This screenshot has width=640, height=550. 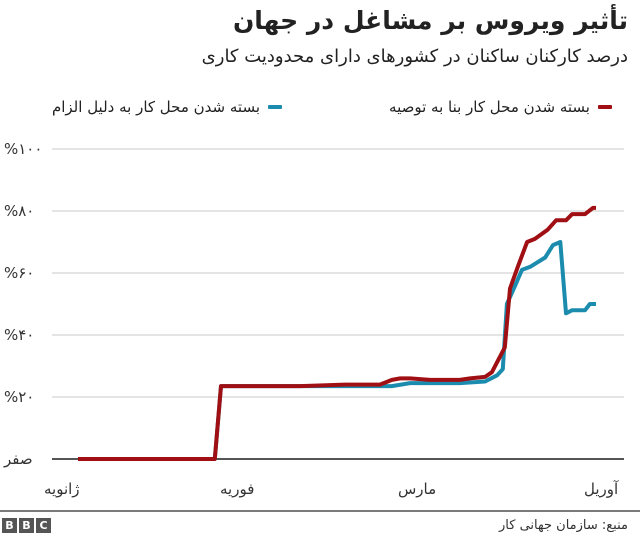 I want to click on legend-label-required: بسته شدن محل کار به دلیل الزام, so click(x=155, y=107).